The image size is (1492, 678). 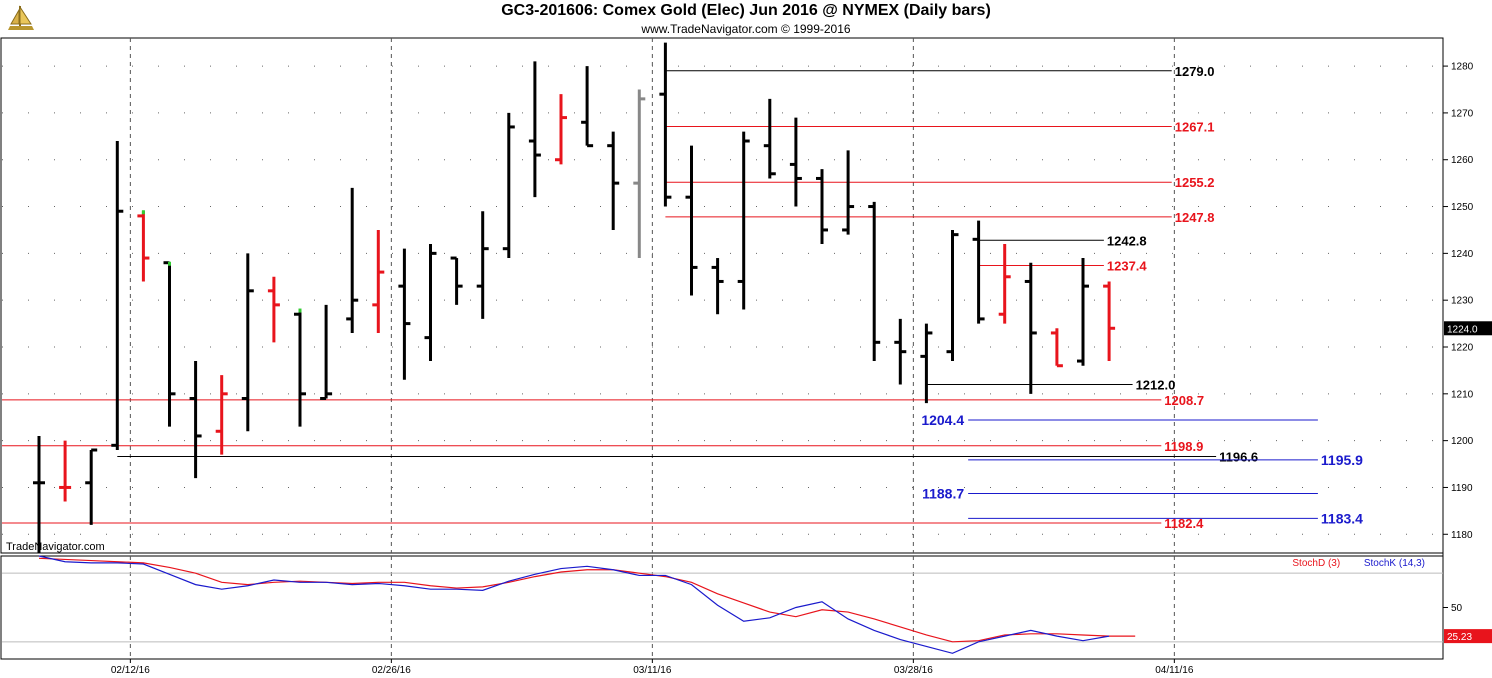 What do you see at coordinates (1127, 240) in the screenshot?
I see `level-label: 1242.8` at bounding box center [1127, 240].